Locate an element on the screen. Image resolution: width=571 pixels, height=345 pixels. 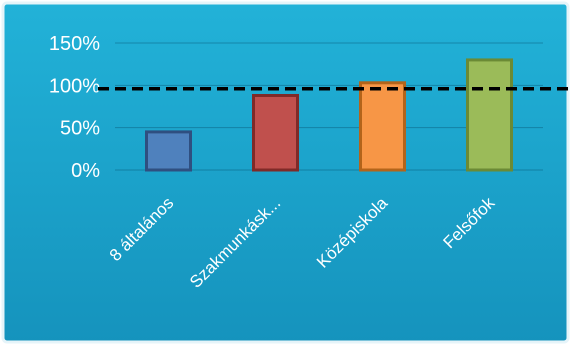
y-tick-label: 0% is located at coordinates (85, 171).